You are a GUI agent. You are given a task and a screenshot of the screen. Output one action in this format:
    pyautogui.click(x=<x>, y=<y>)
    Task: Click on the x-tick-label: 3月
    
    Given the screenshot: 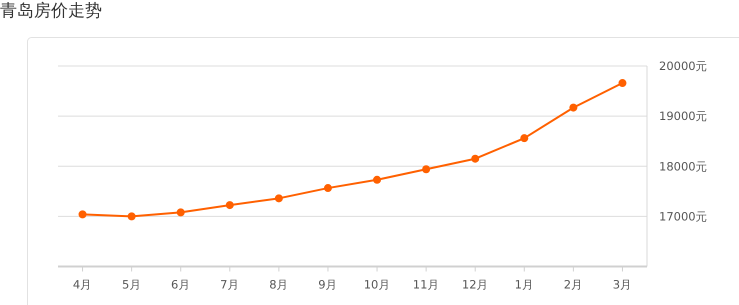 What is the action you would take?
    pyautogui.click(x=622, y=285)
    